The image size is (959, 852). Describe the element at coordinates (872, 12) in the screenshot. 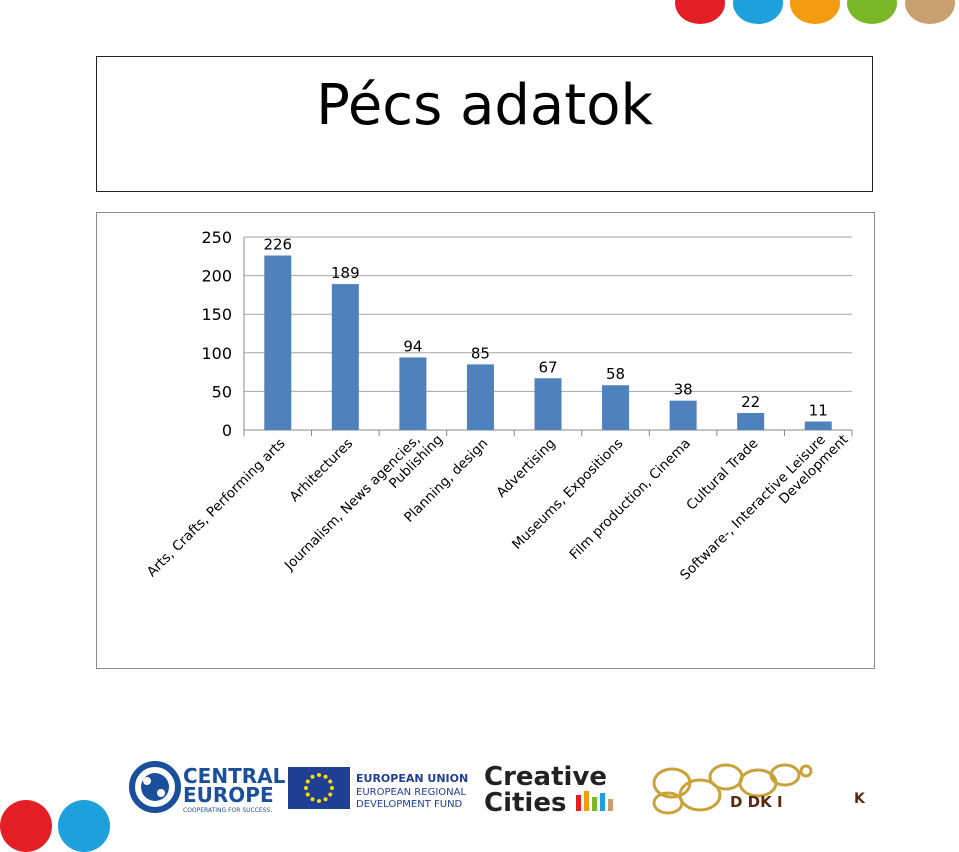

I see `decor-dot-green` at that location.